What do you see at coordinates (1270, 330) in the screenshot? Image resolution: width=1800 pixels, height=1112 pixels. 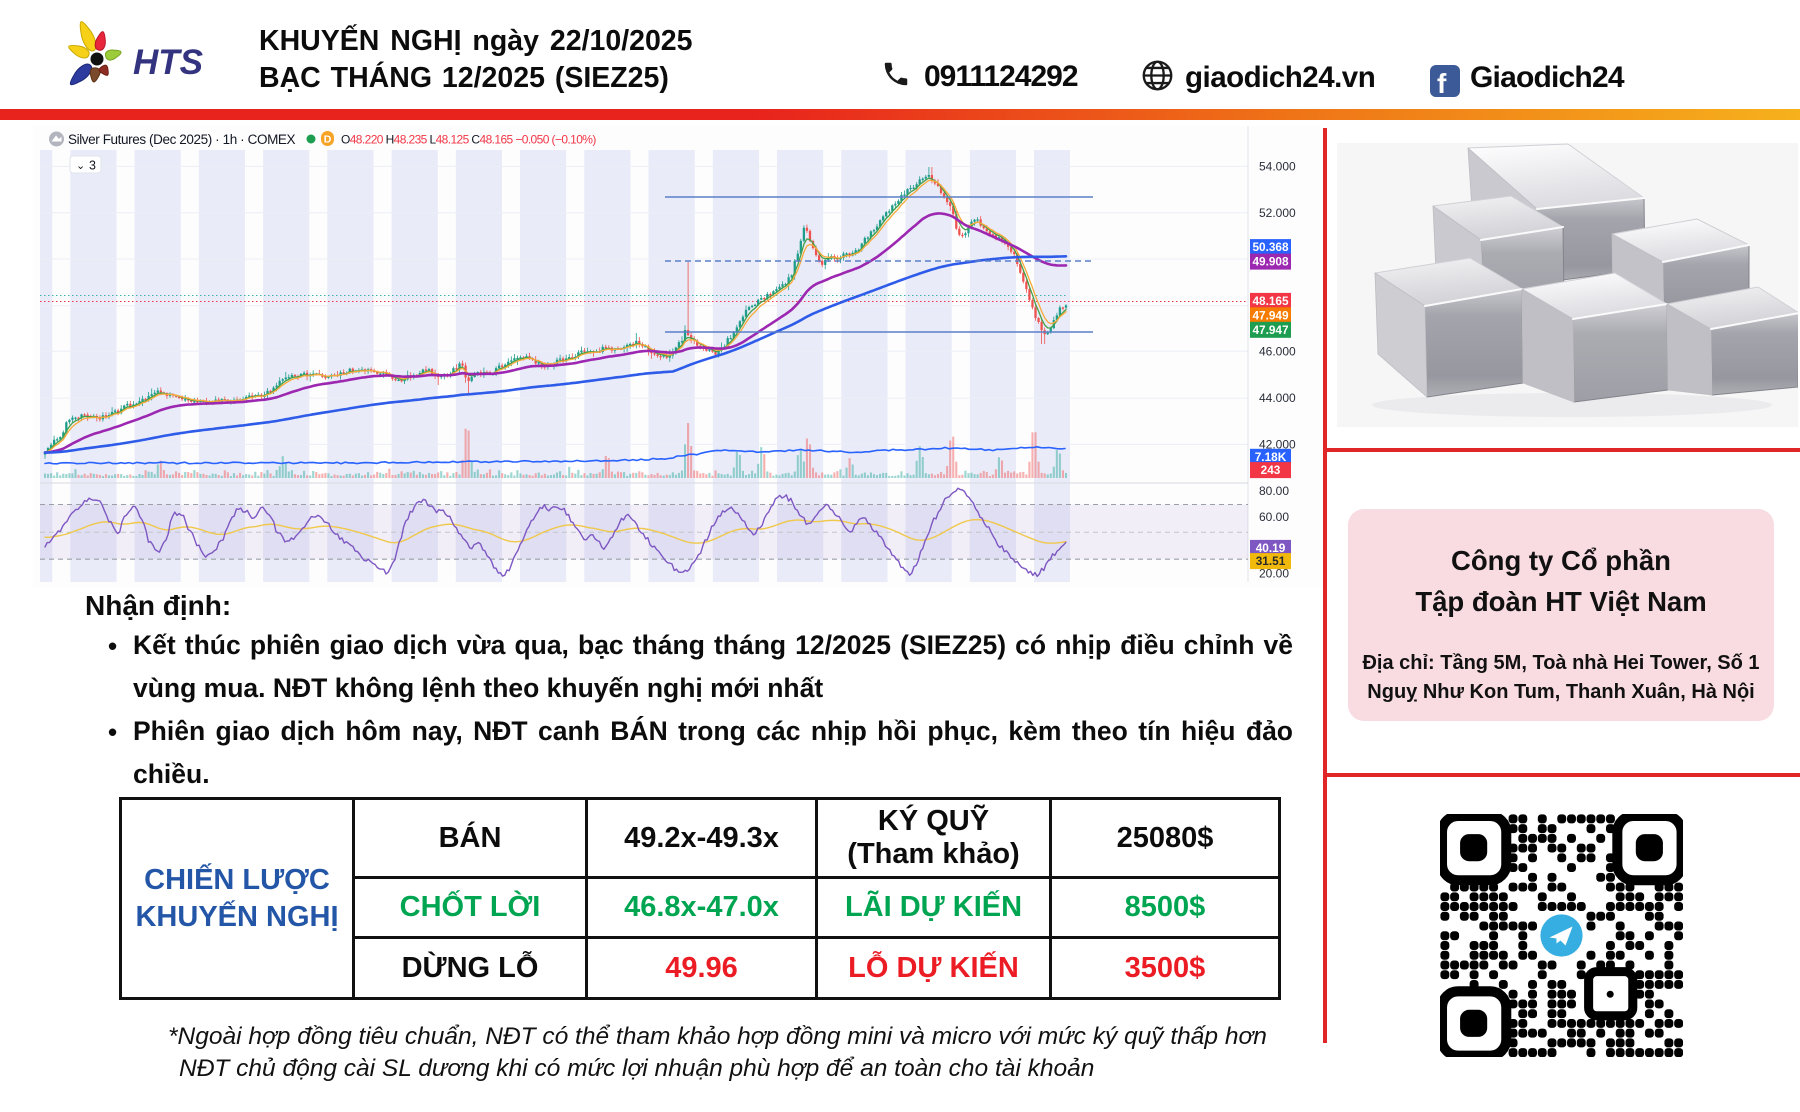 I see `svg-text: 47.947` at bounding box center [1270, 330].